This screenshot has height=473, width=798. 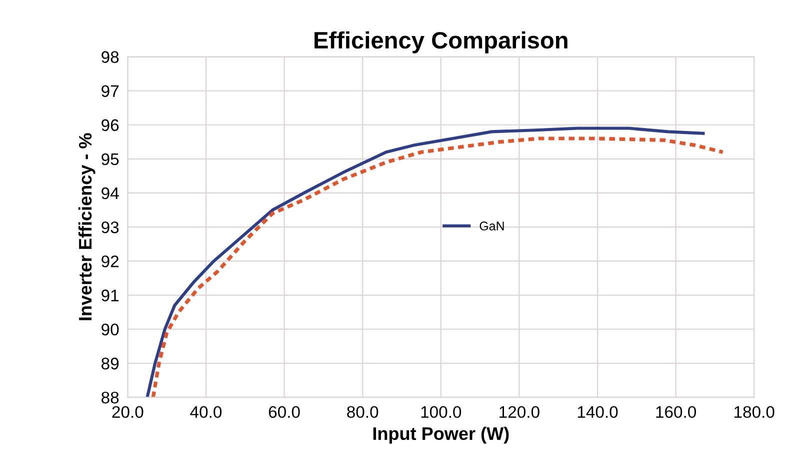 What do you see at coordinates (110, 227) in the screenshot?
I see `y-tick-label: 93` at bounding box center [110, 227].